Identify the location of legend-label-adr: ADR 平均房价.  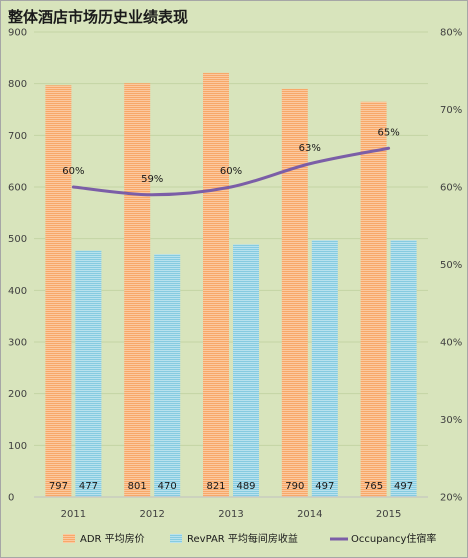
(112, 538).